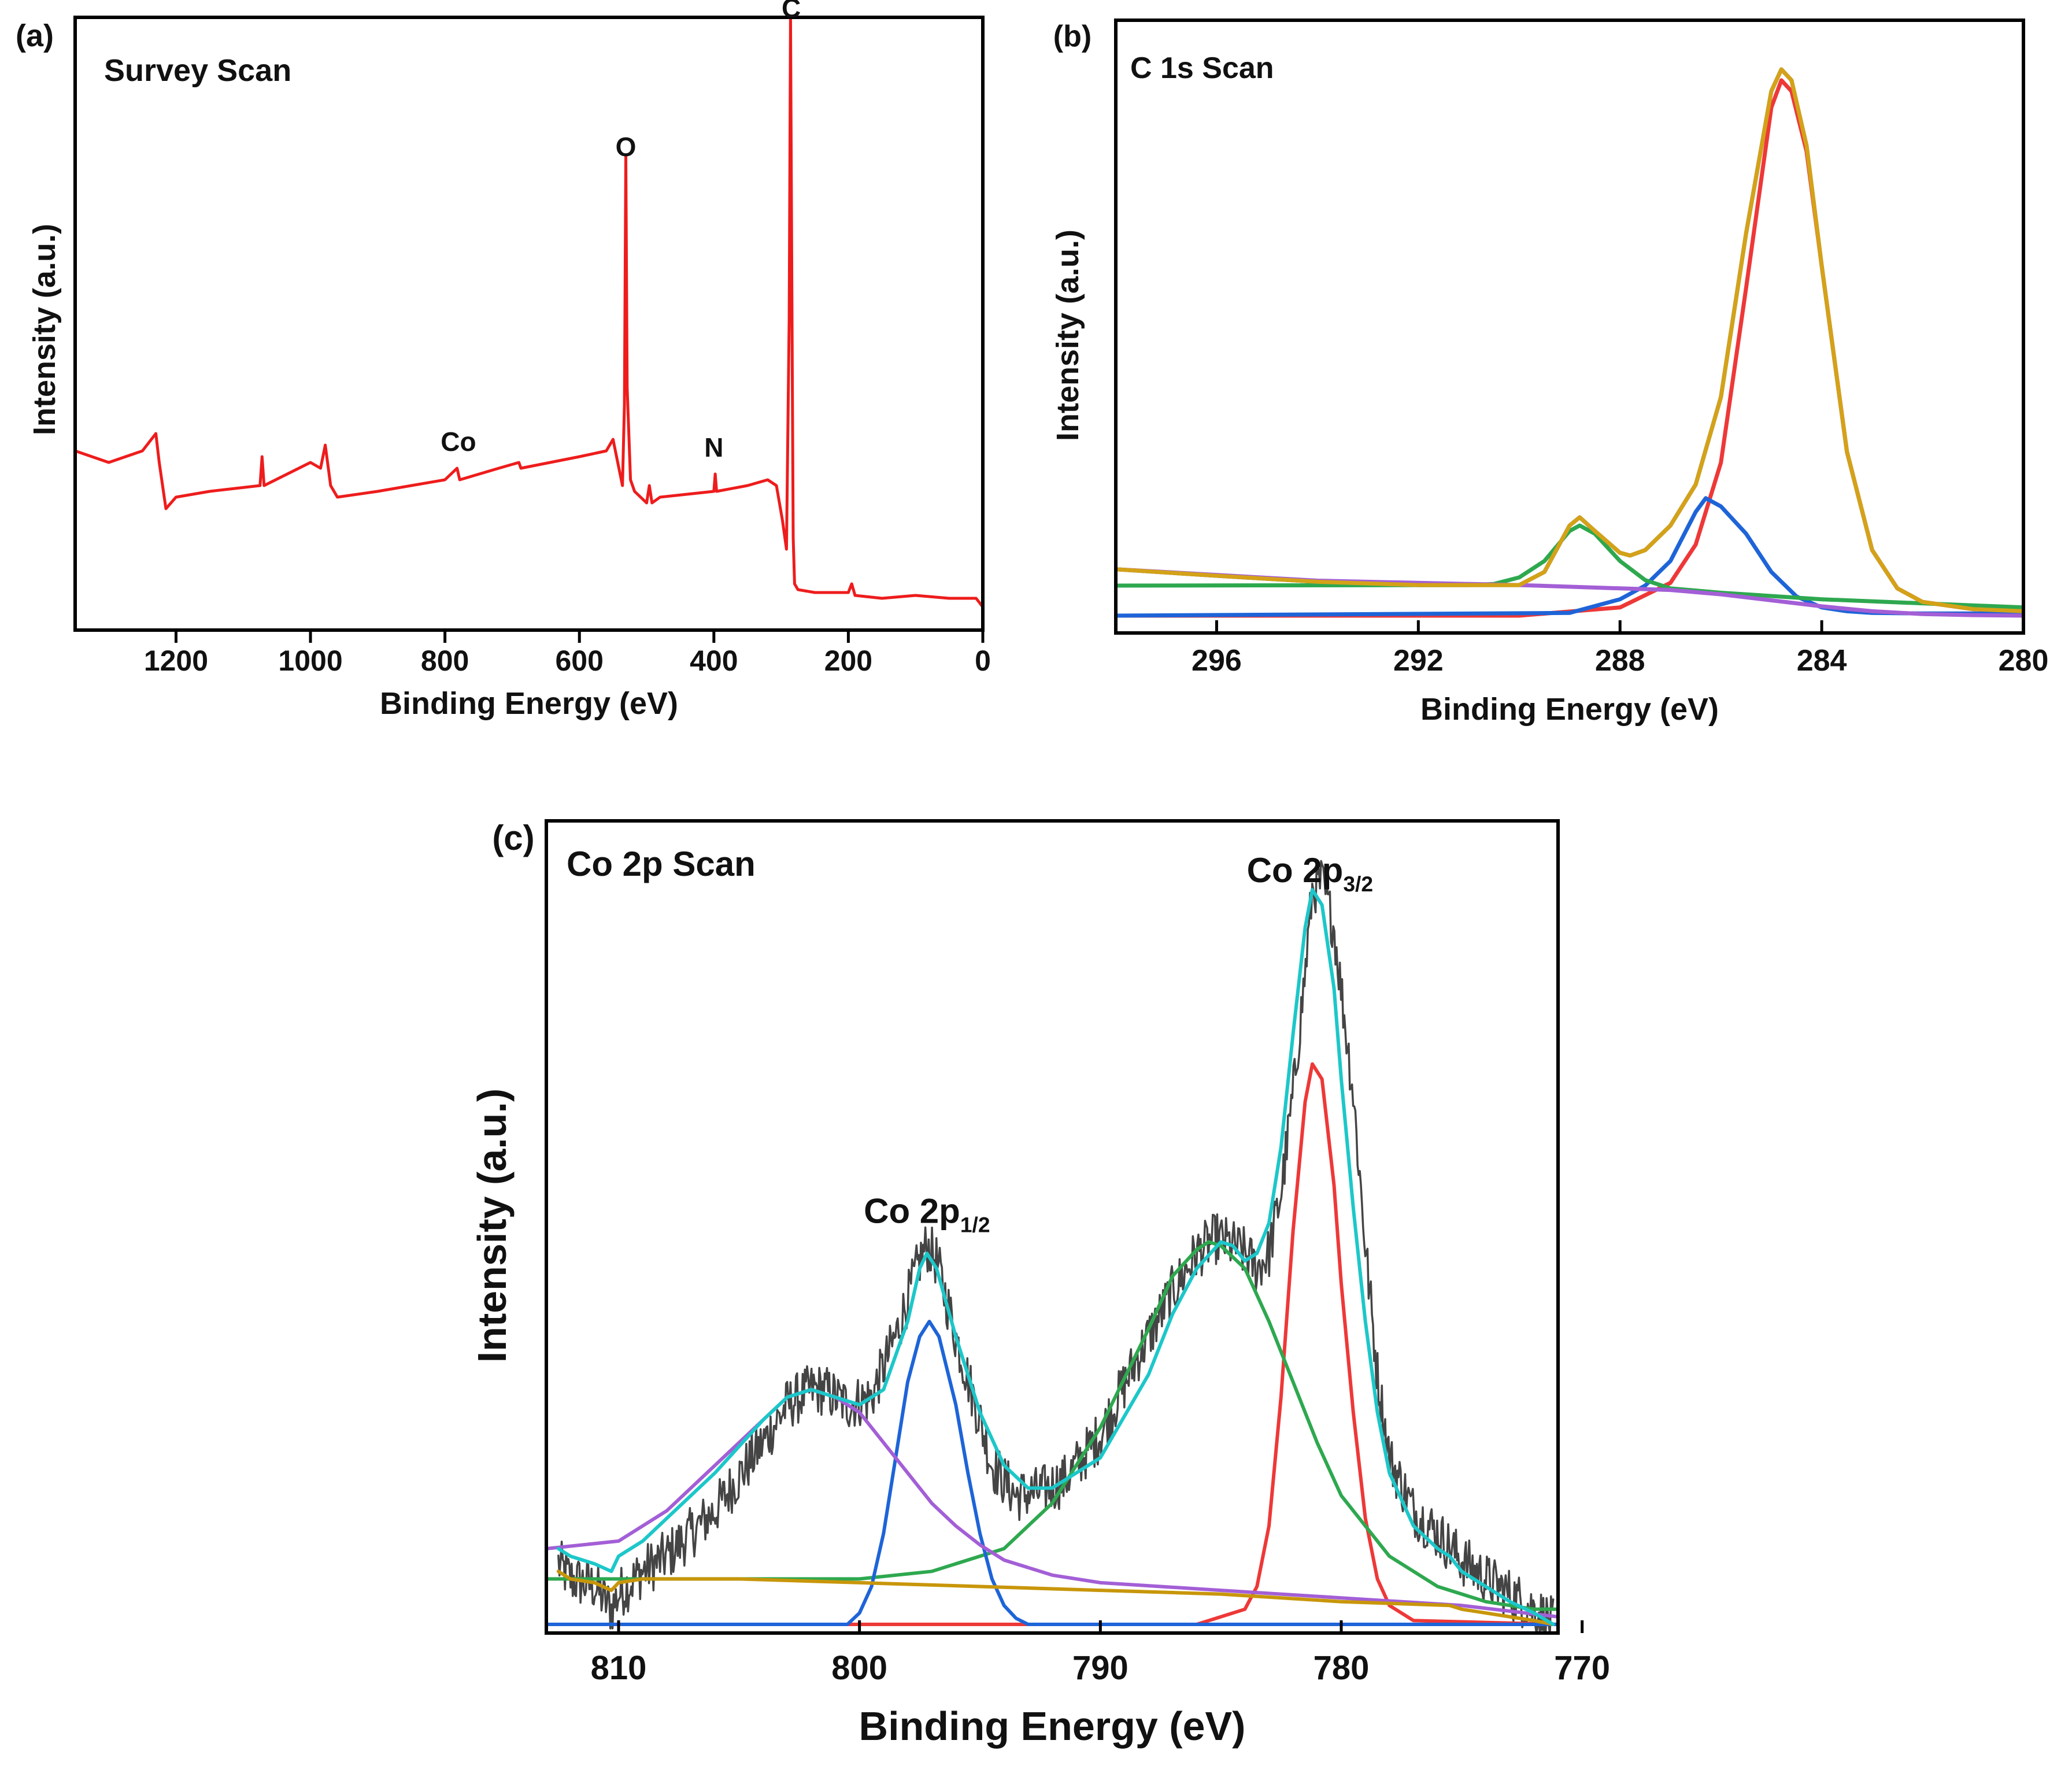 The image size is (2072, 1766). What do you see at coordinates (983, 661) in the screenshot?
I see `x-tick-label: 0` at bounding box center [983, 661].